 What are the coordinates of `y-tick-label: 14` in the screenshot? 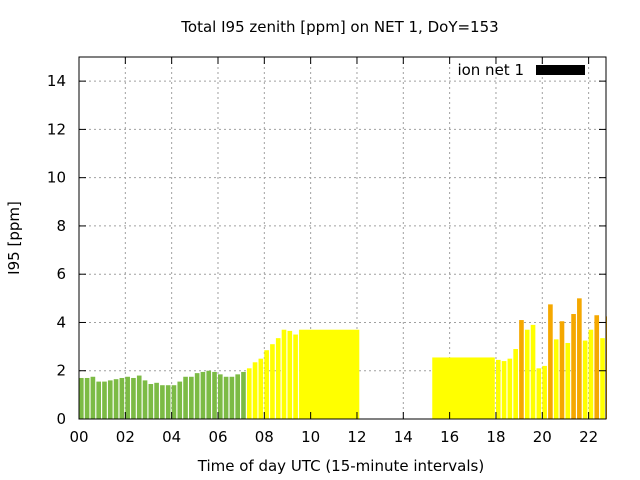 It's located at (56, 81).